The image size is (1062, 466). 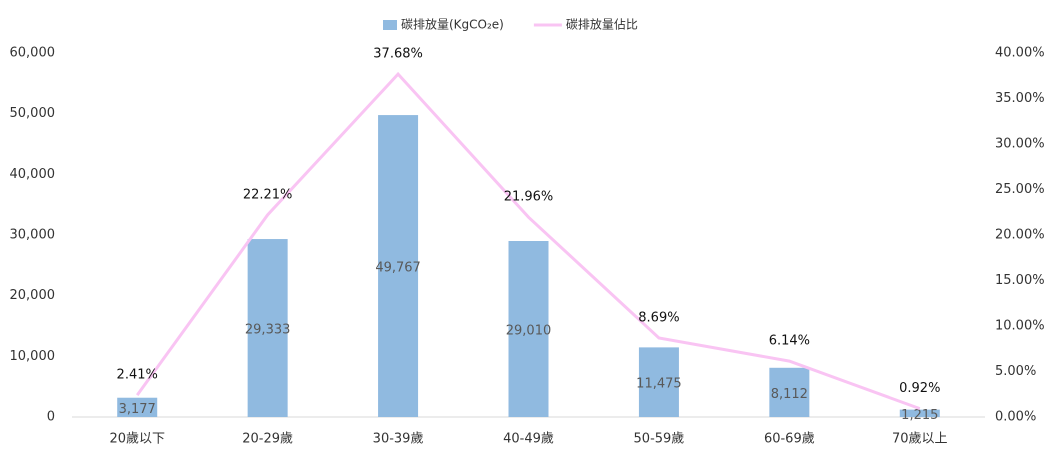 I want to click on y2-tick-label: 35.00%, so click(x=1020, y=98).